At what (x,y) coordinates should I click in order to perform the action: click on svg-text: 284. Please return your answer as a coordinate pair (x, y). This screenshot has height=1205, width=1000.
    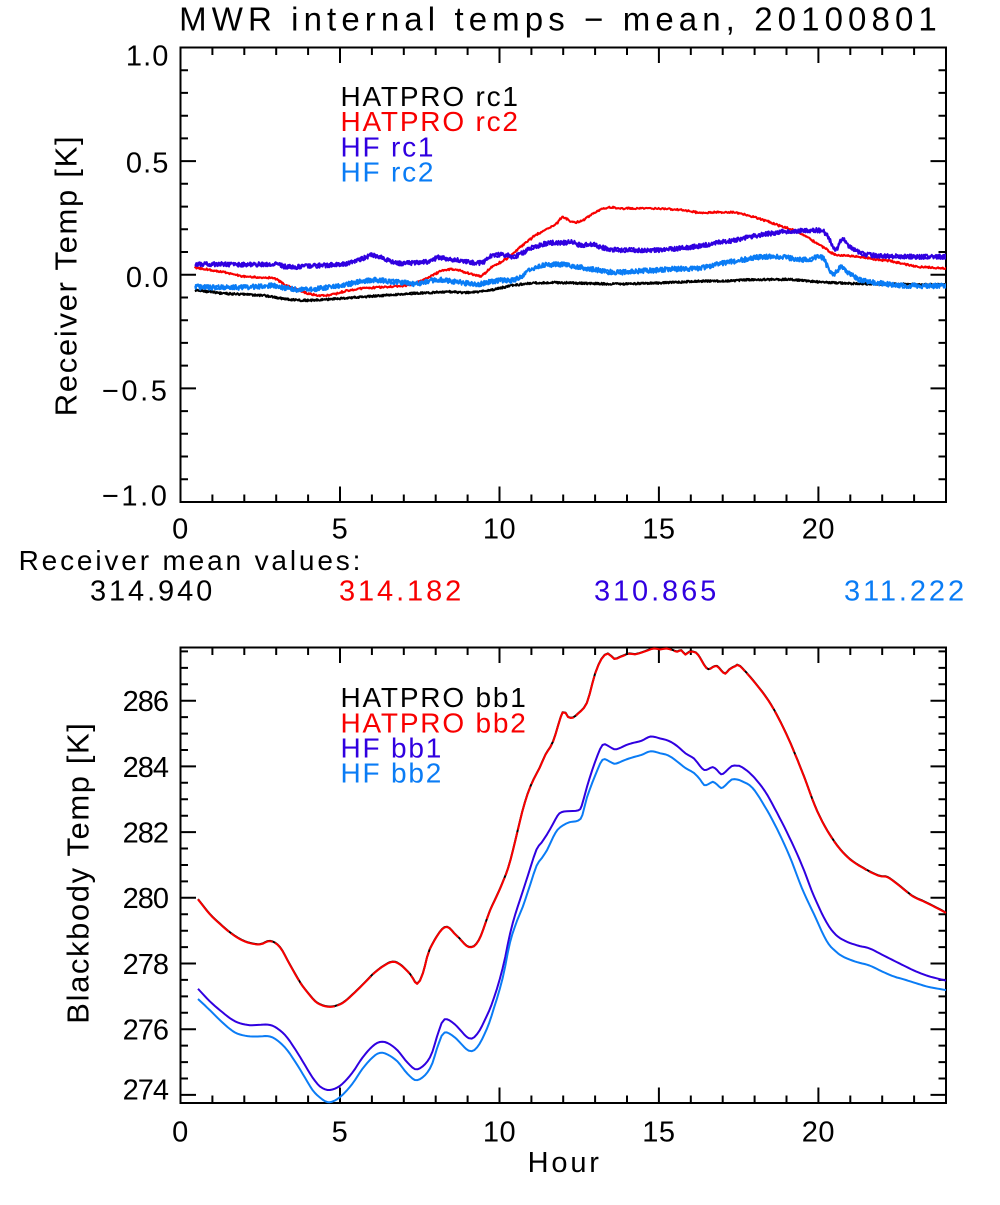
    Looking at the image, I should click on (146, 768).